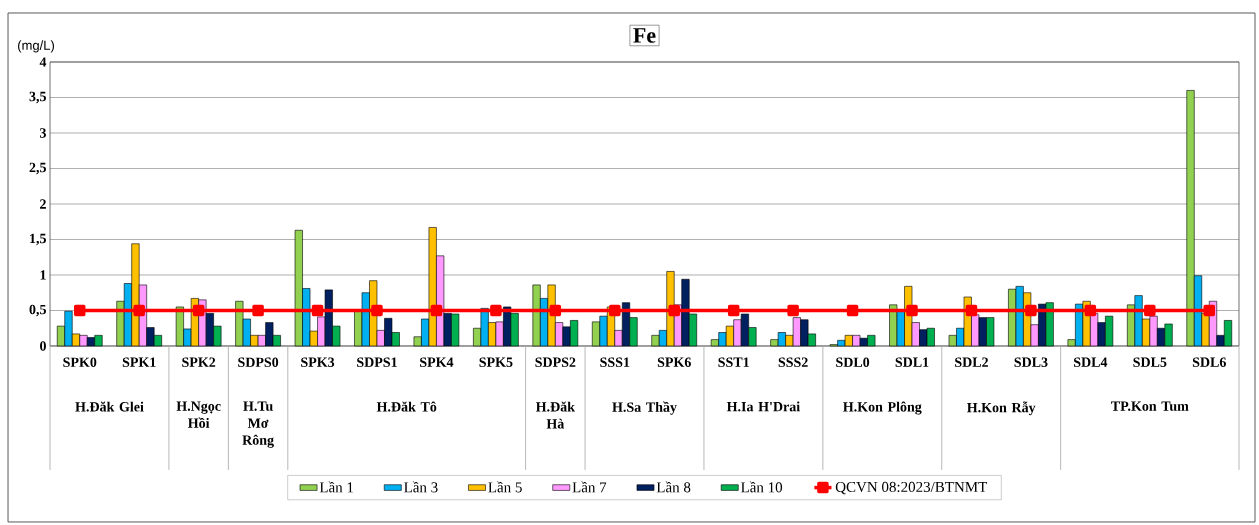 The image size is (1259, 525). I want to click on x-tick-label: SDL3, so click(1031, 362).